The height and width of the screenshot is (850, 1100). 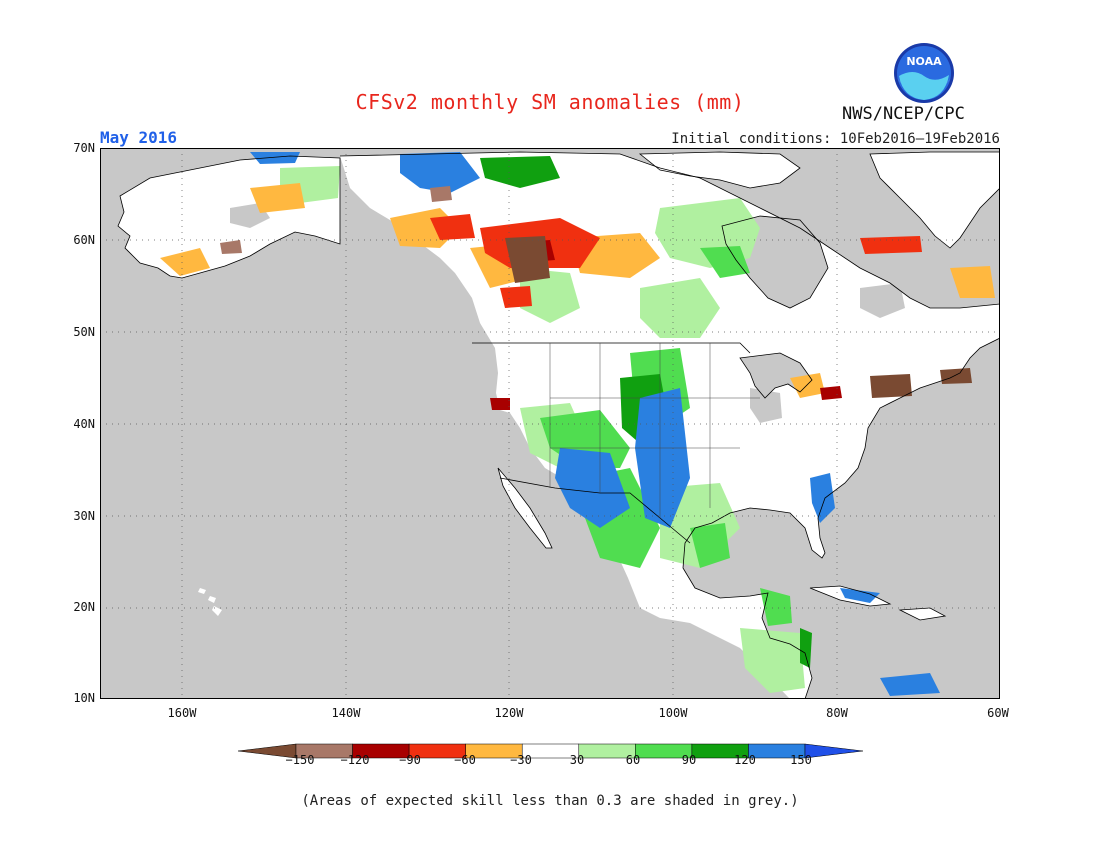 I want to click on colorbar-label: 60, so click(x=633, y=760).